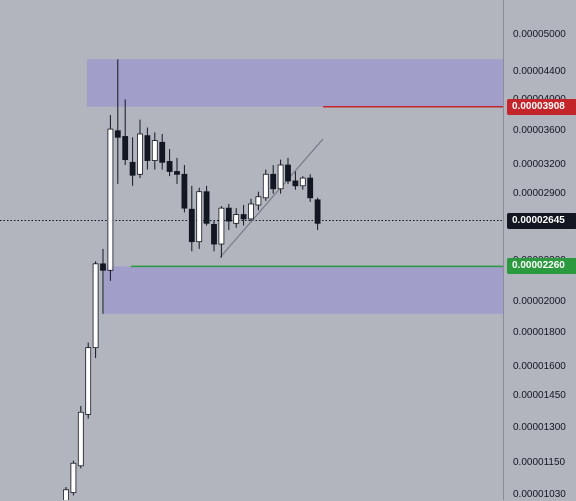 Image resolution: width=576 pixels, height=501 pixels. Describe the element at coordinates (539, 34) in the screenshot. I see `price-tick-label: 0.00005000` at that location.